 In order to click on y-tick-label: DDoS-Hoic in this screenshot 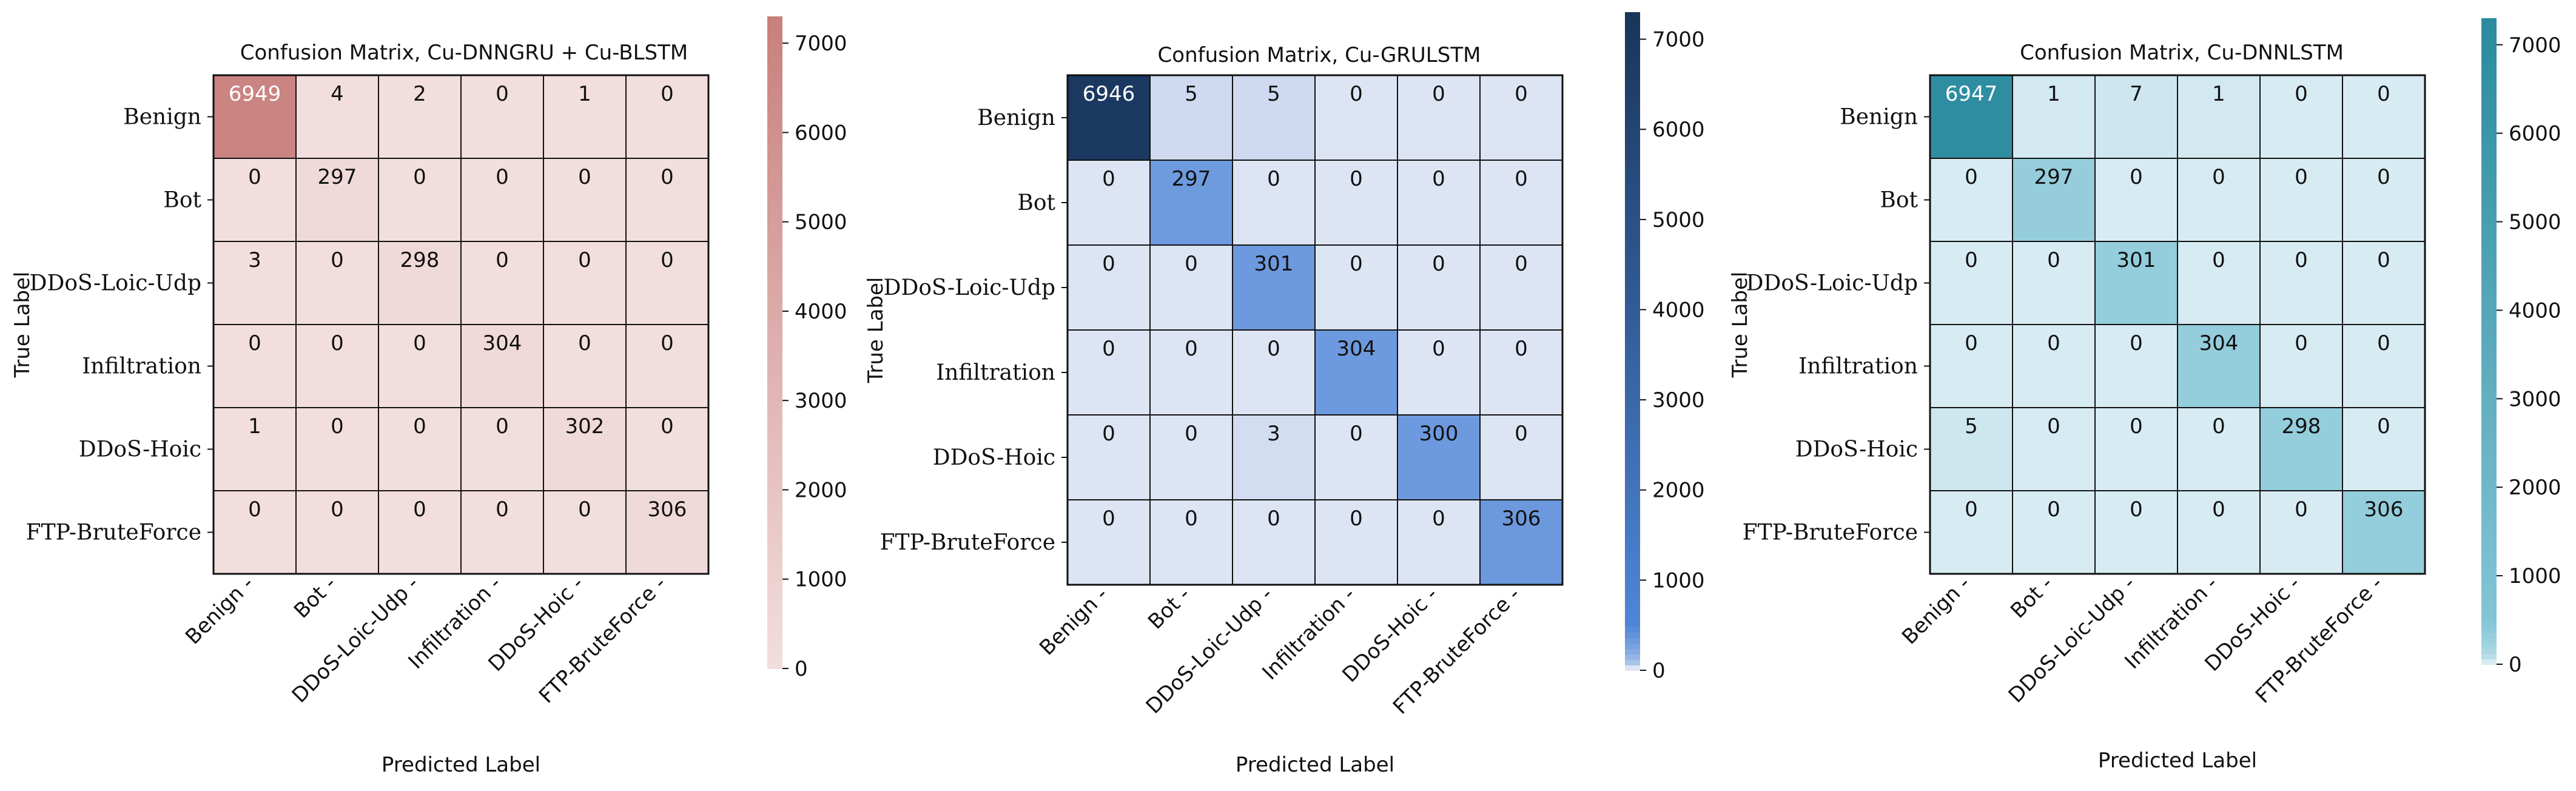, I will do `click(140, 449)`.